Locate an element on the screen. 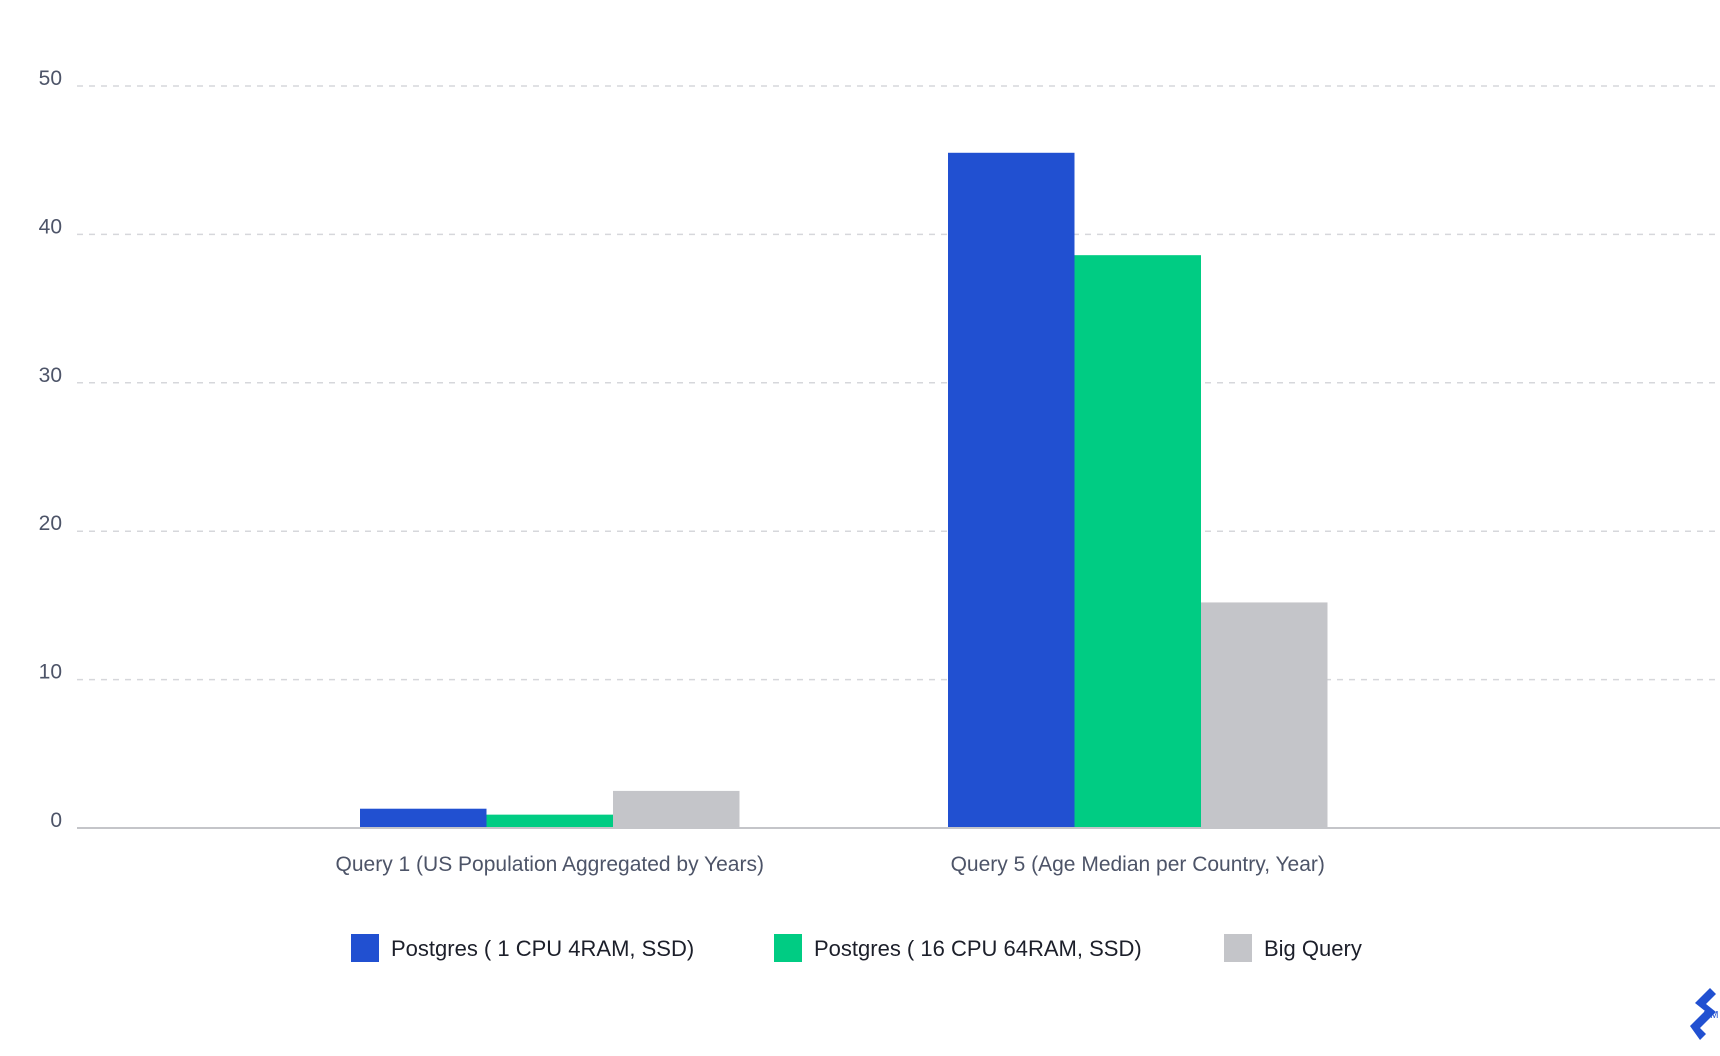  y-tick-label: 30 is located at coordinates (50, 375).